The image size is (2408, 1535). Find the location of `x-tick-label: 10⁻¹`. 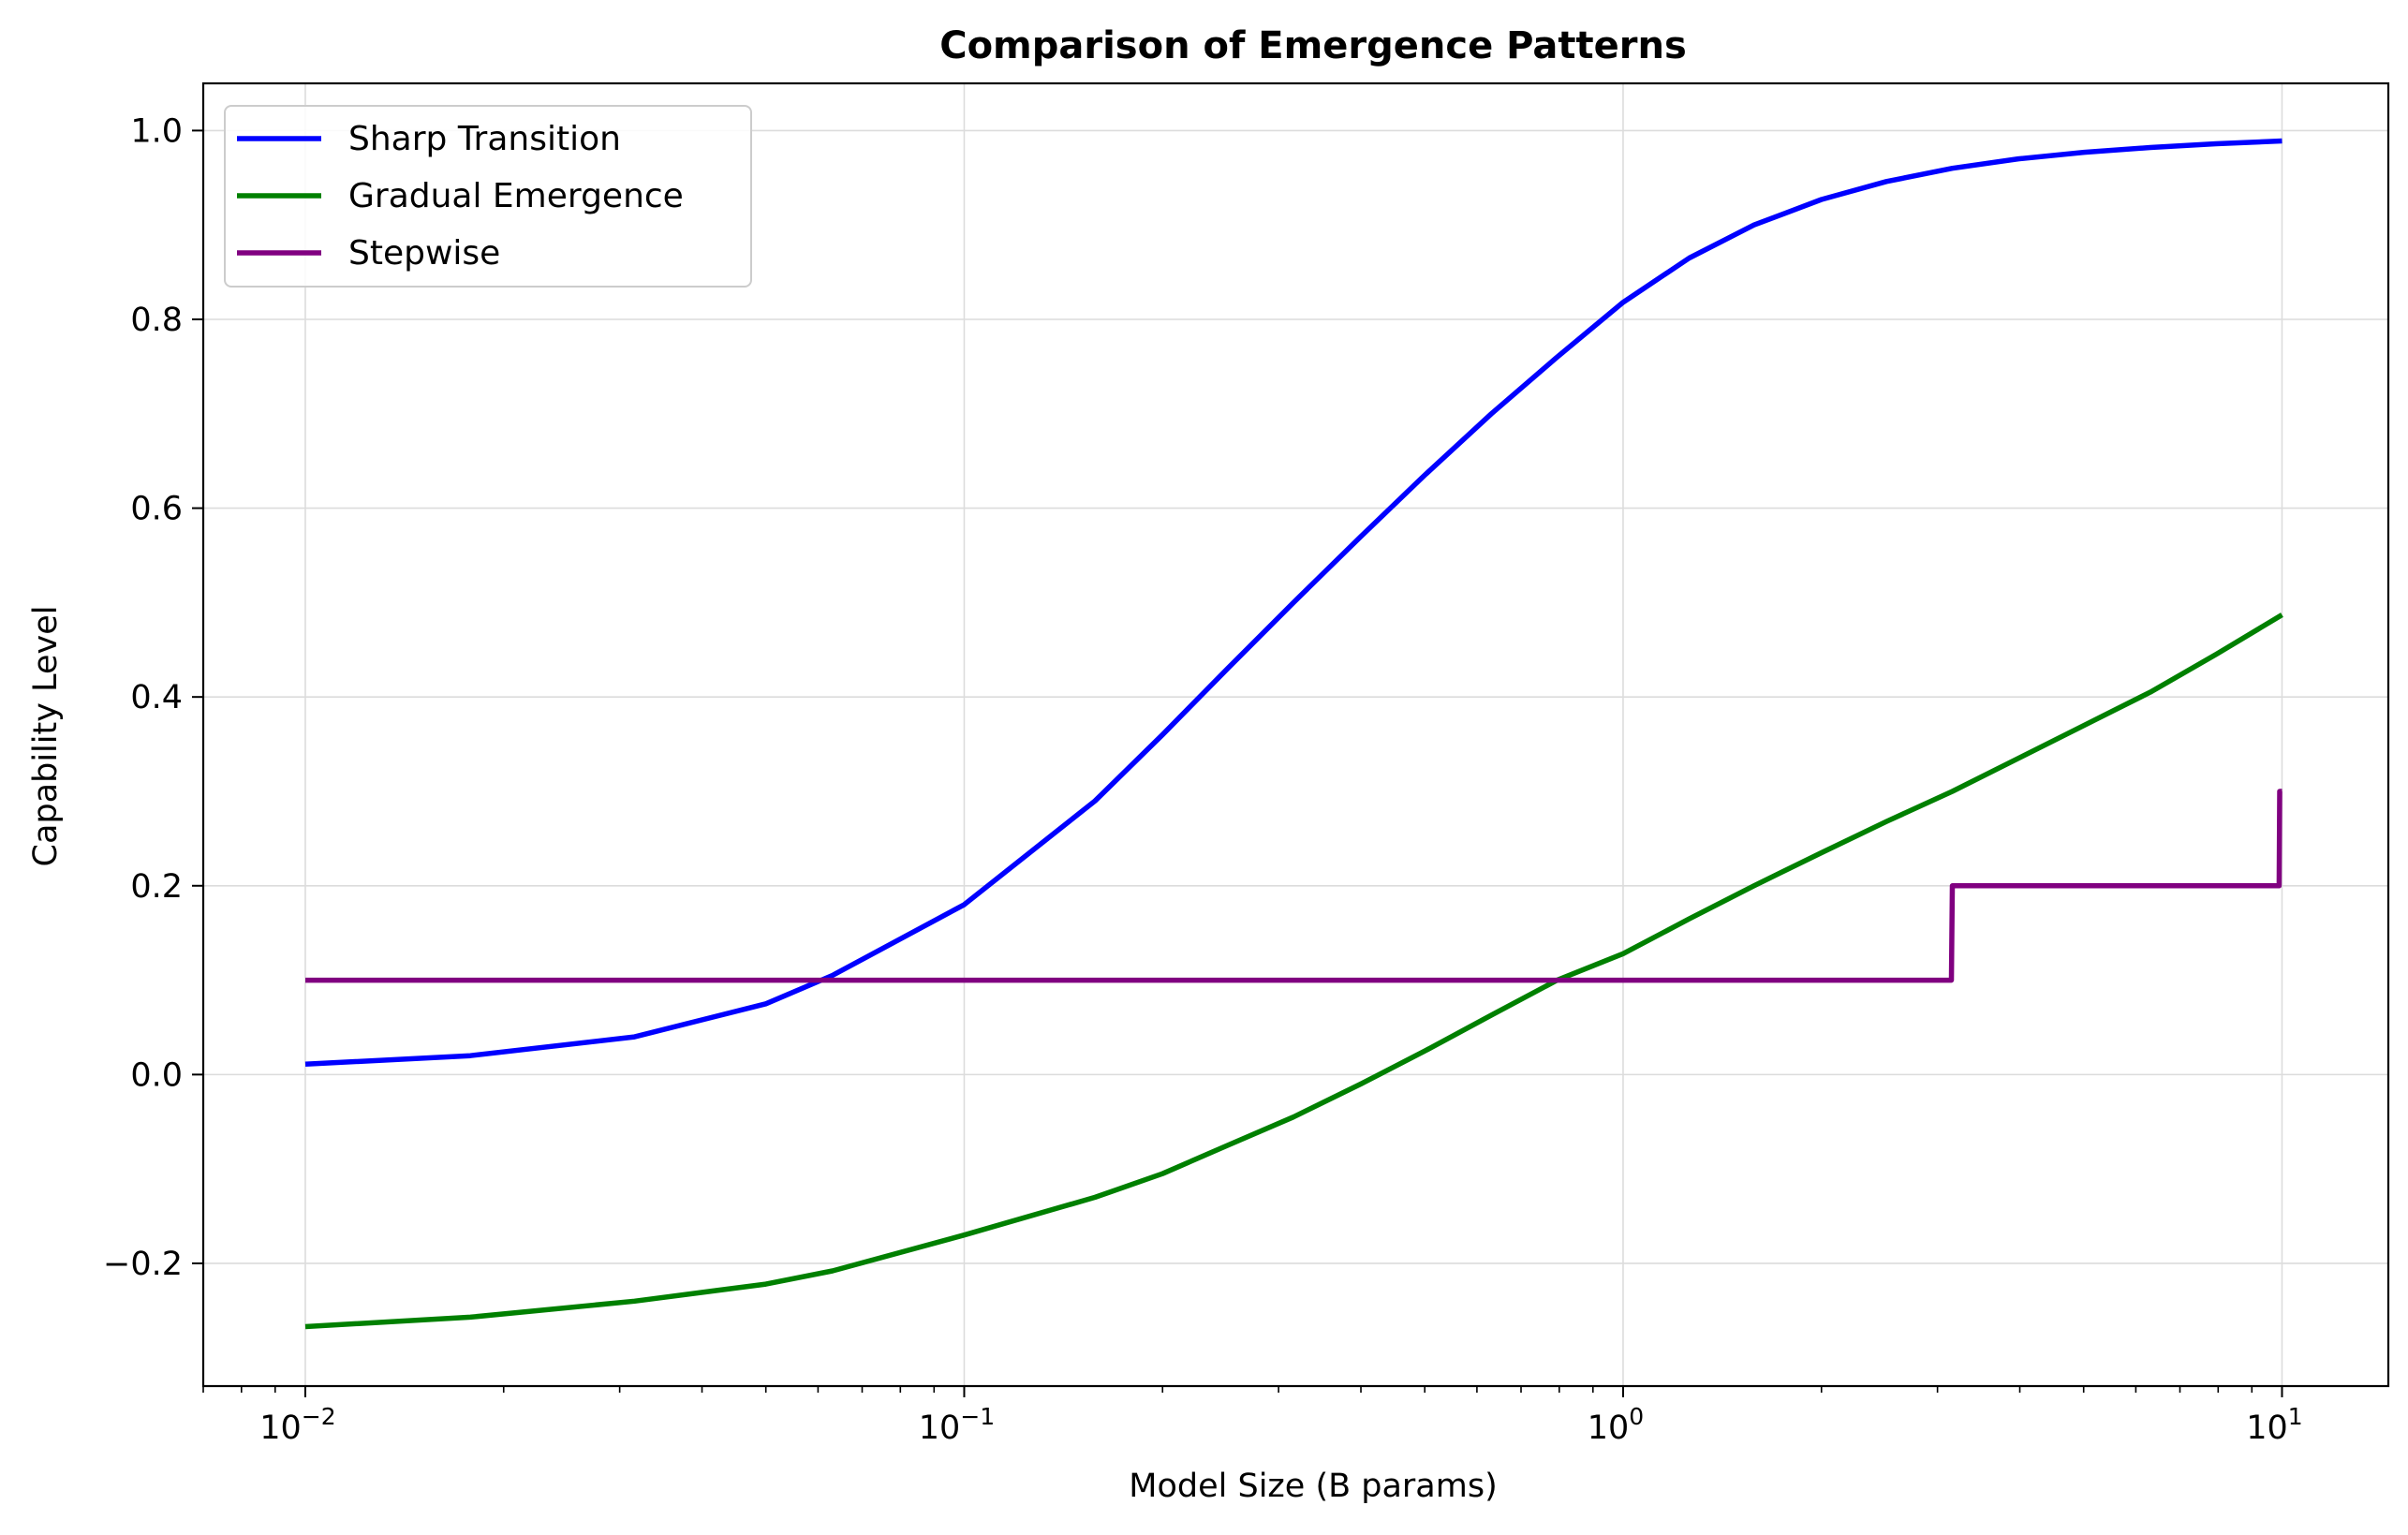

x-tick-label: 10⁻¹ is located at coordinates (957, 1425).